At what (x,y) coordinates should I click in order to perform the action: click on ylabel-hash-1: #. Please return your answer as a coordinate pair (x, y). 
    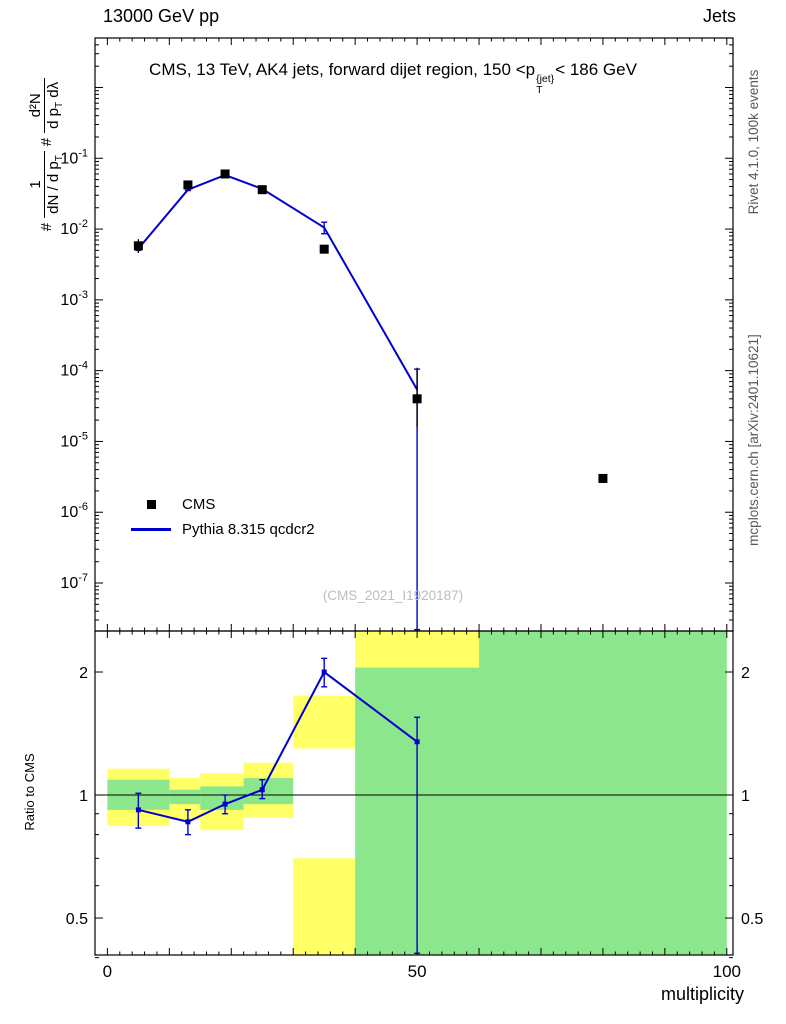
    Looking at the image, I should click on (46, 227).